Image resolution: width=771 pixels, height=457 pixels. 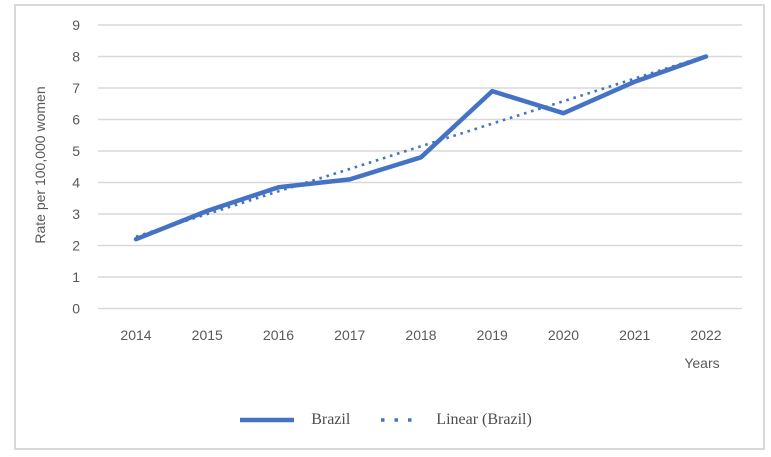 I want to click on x-tick-label: 2014, so click(x=135, y=335).